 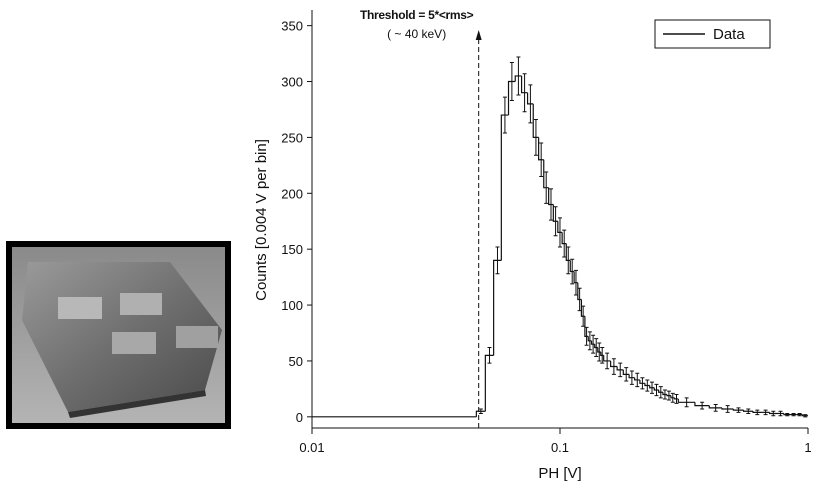 What do you see at coordinates (299, 417) in the screenshot?
I see `y-tick-label: 0` at bounding box center [299, 417].